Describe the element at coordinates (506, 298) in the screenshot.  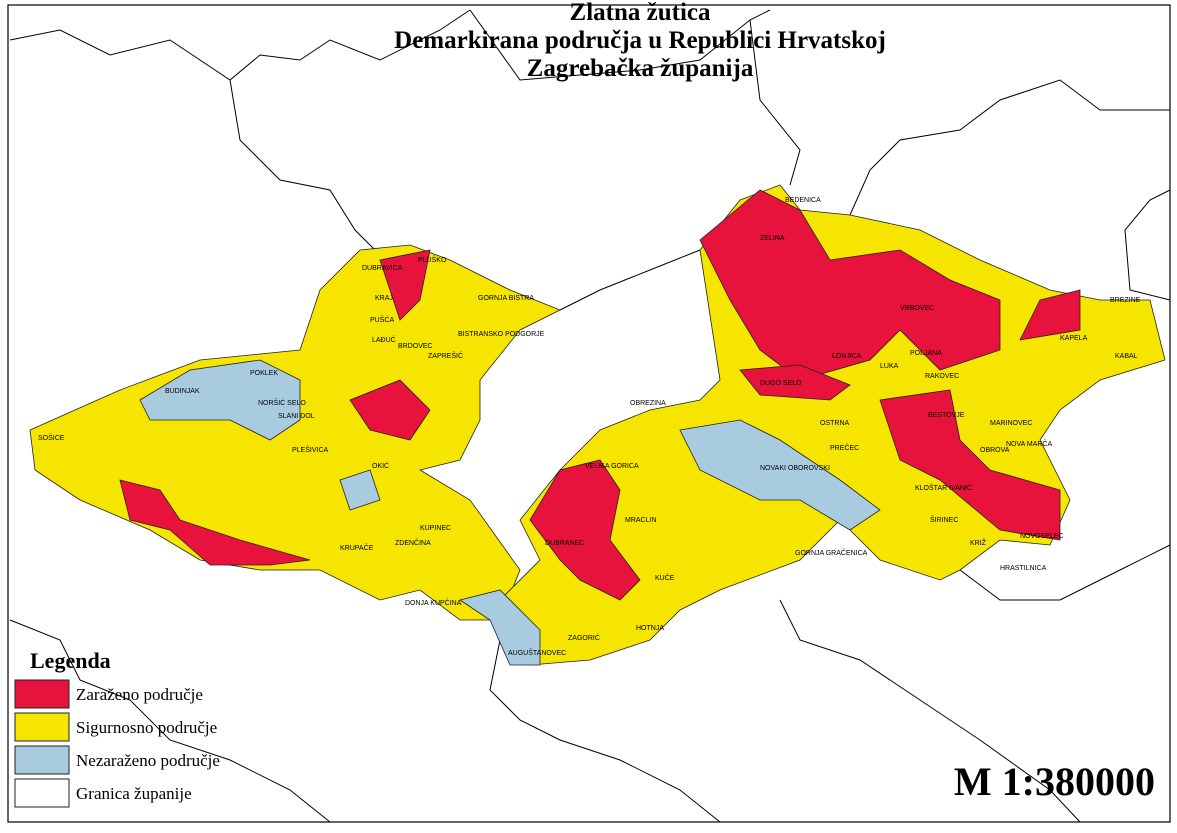
I see `place-label: GORNJA BISTRA` at that location.